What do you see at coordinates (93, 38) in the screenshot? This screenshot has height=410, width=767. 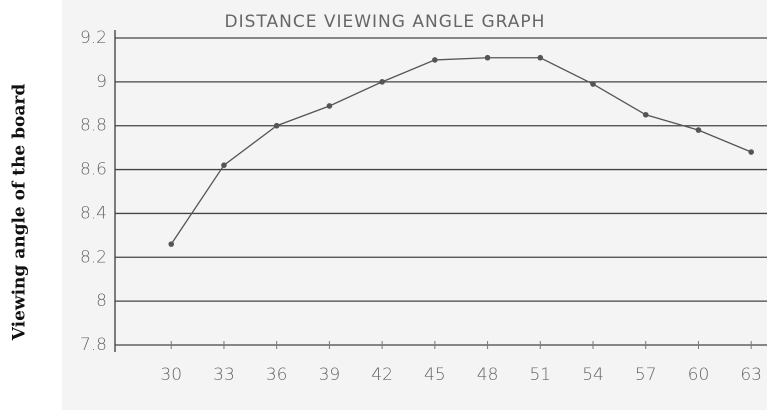 I see `y-tick-label: 9.2` at bounding box center [93, 38].